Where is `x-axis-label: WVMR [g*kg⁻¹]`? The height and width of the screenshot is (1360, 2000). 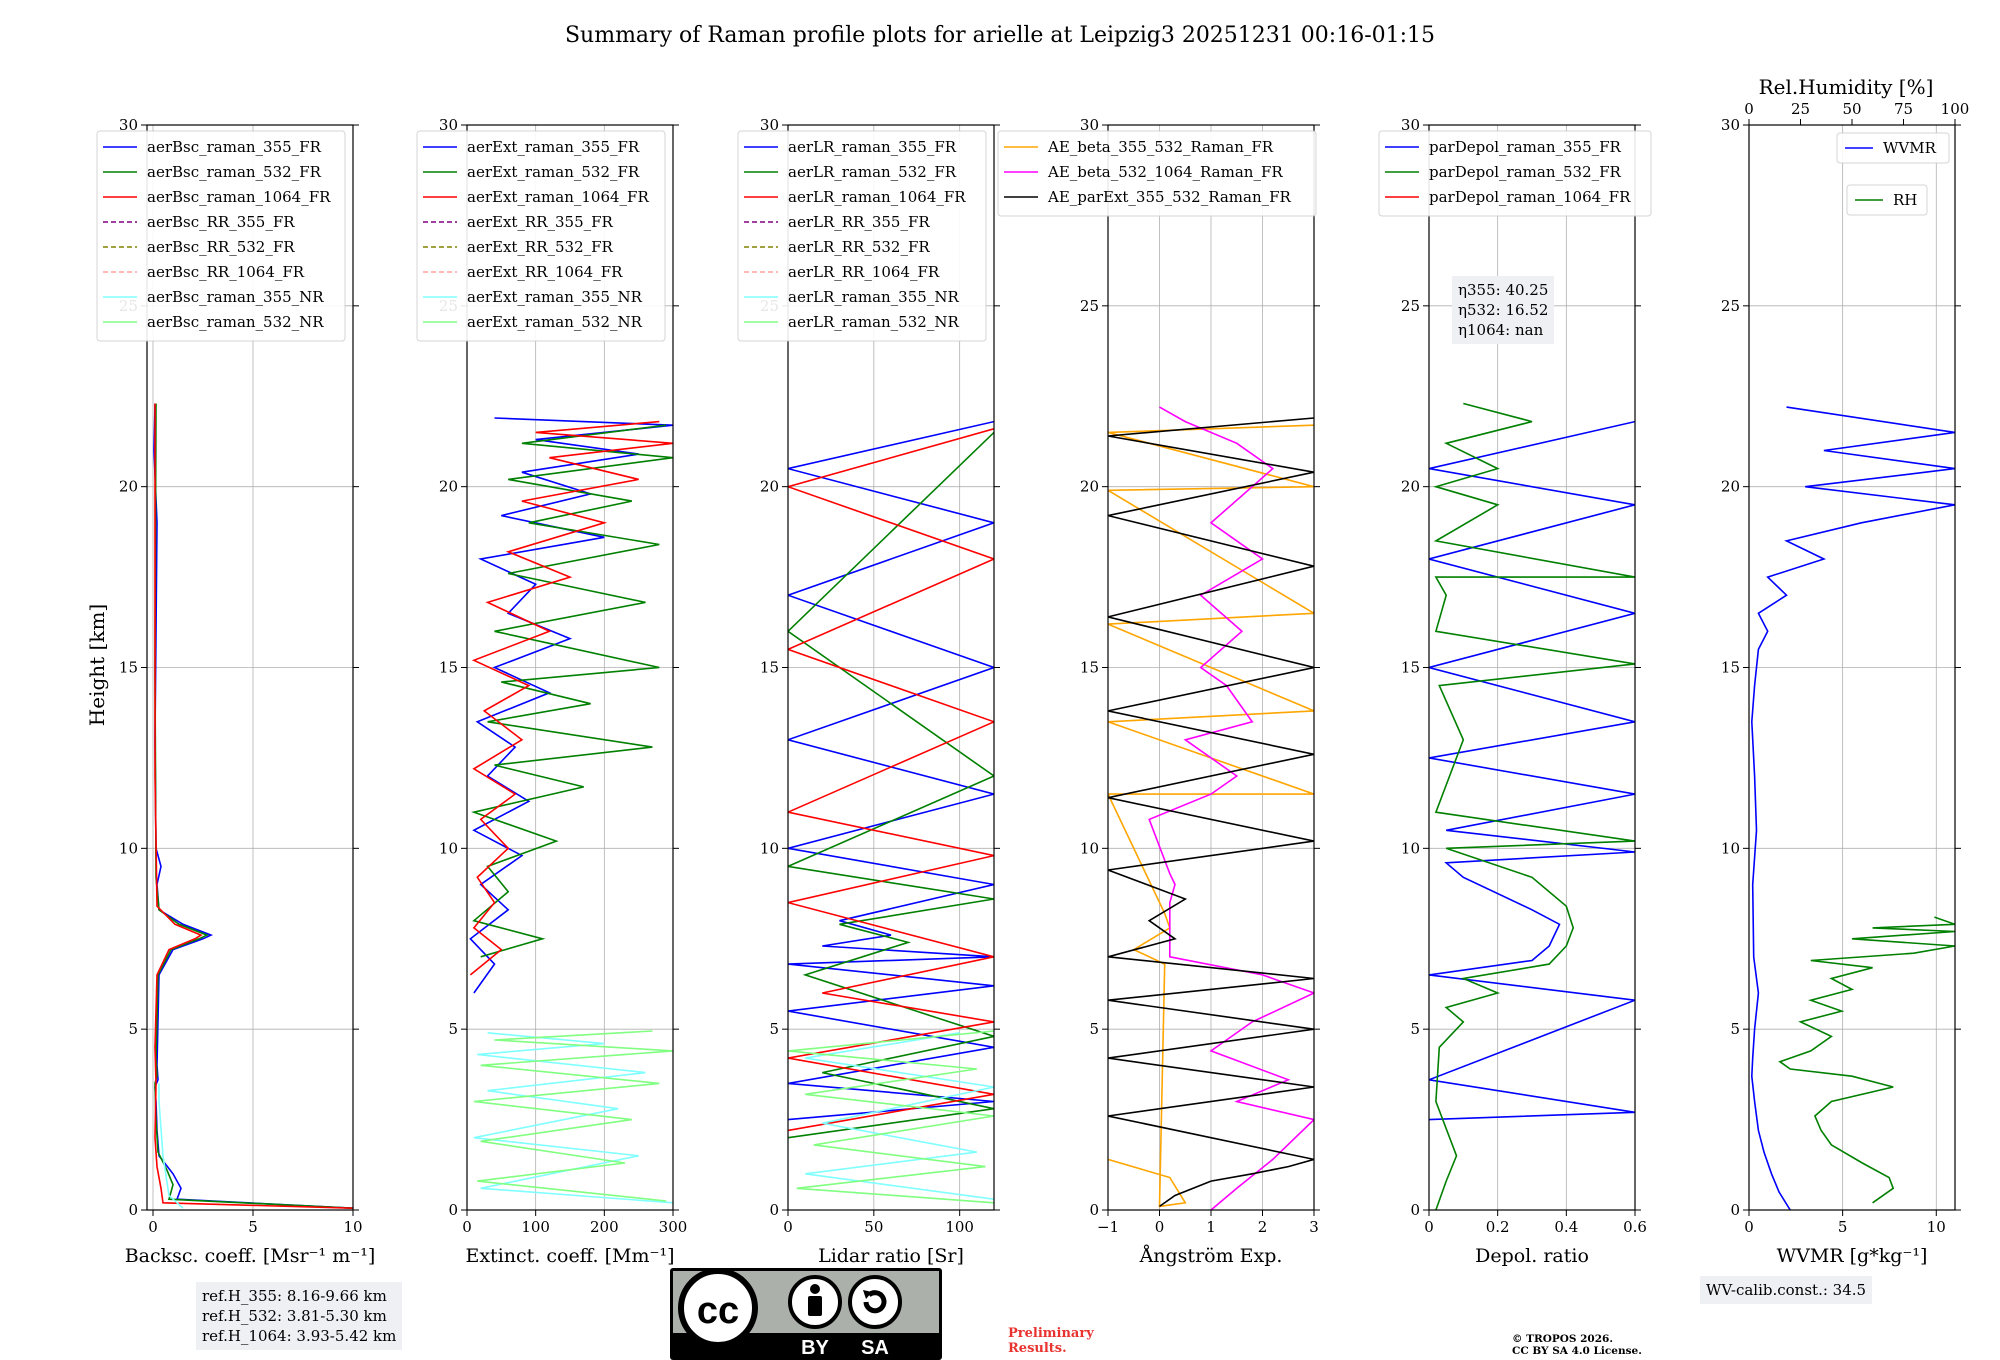 x-axis-label: WVMR [g*kg⁻¹] is located at coordinates (1852, 1256).